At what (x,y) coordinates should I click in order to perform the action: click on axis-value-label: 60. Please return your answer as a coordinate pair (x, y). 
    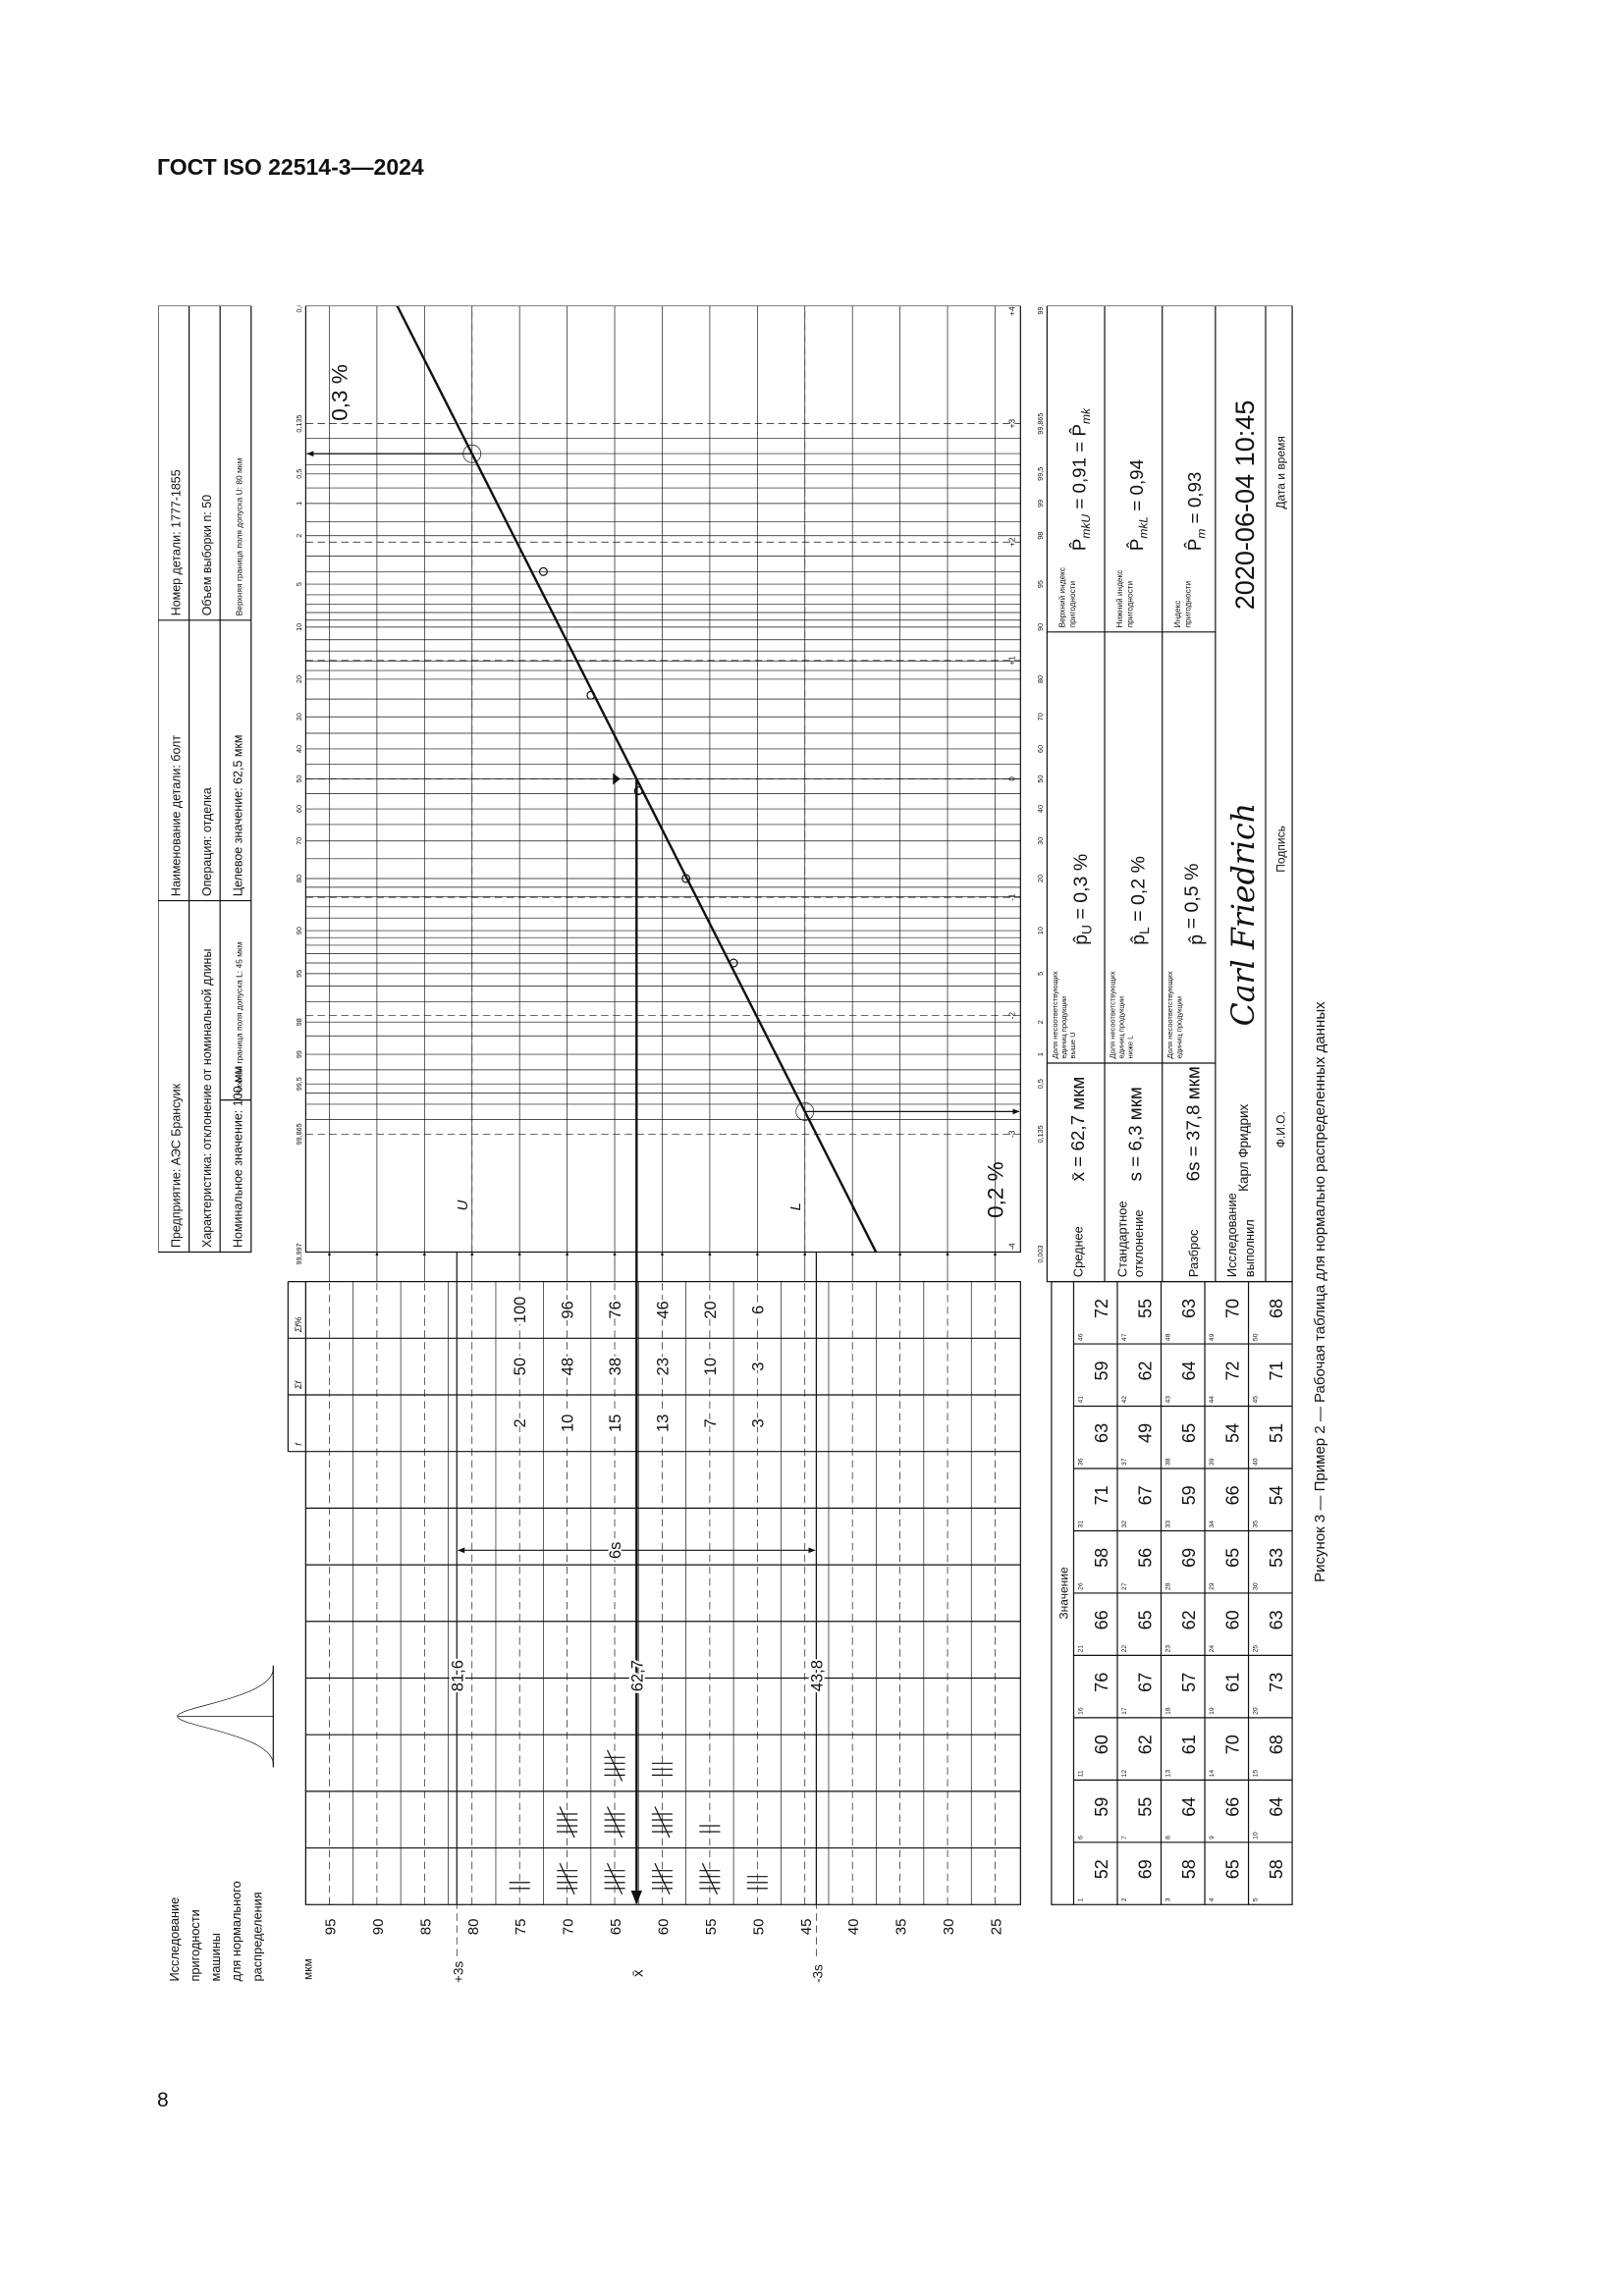
    Looking at the image, I should click on (663, 1926).